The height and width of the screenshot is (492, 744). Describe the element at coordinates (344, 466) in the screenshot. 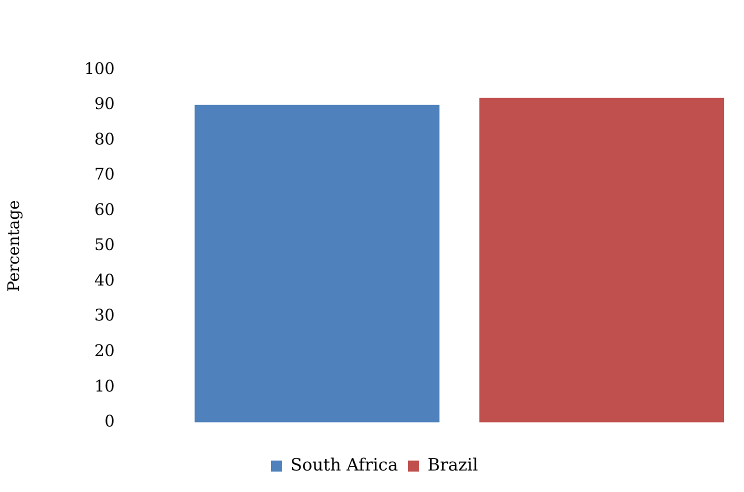

I see `legend-label: South Africa` at that location.